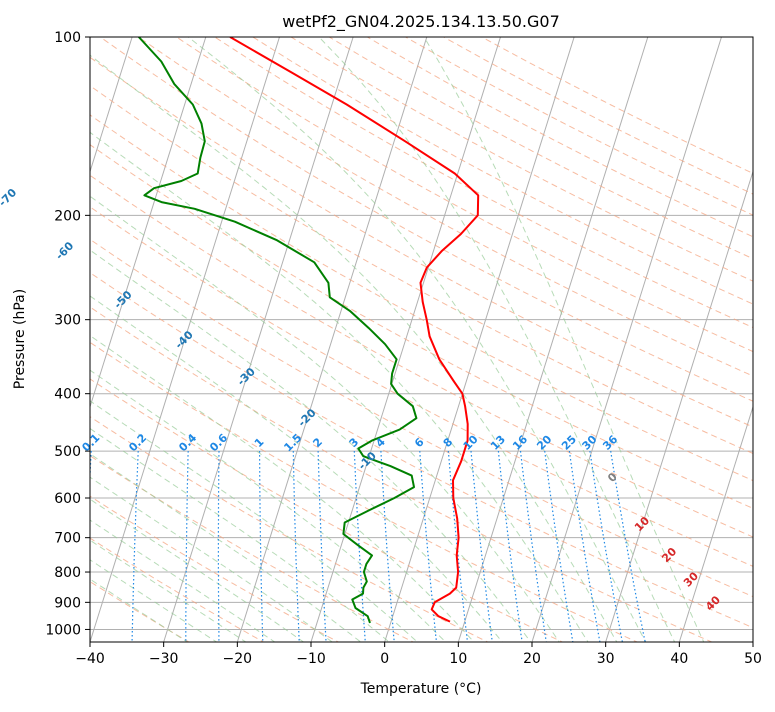 The height and width of the screenshot is (712, 775). What do you see at coordinates (246, 376) in the screenshot?
I see `isotherm-label: -30` at bounding box center [246, 376].